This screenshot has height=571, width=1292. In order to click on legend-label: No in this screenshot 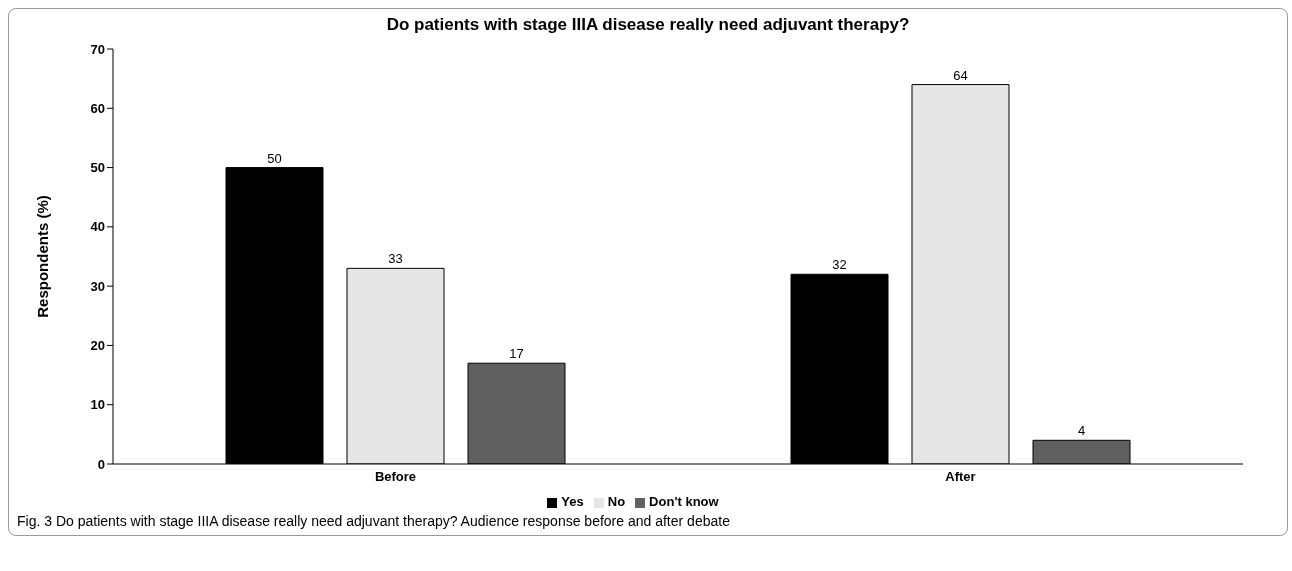, I will do `click(616, 501)`.